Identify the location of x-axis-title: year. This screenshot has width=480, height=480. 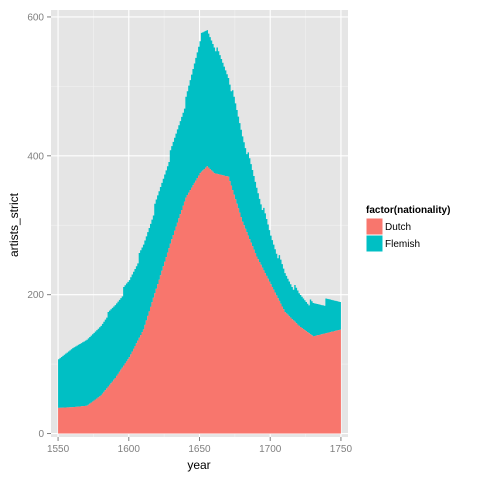
(198, 465).